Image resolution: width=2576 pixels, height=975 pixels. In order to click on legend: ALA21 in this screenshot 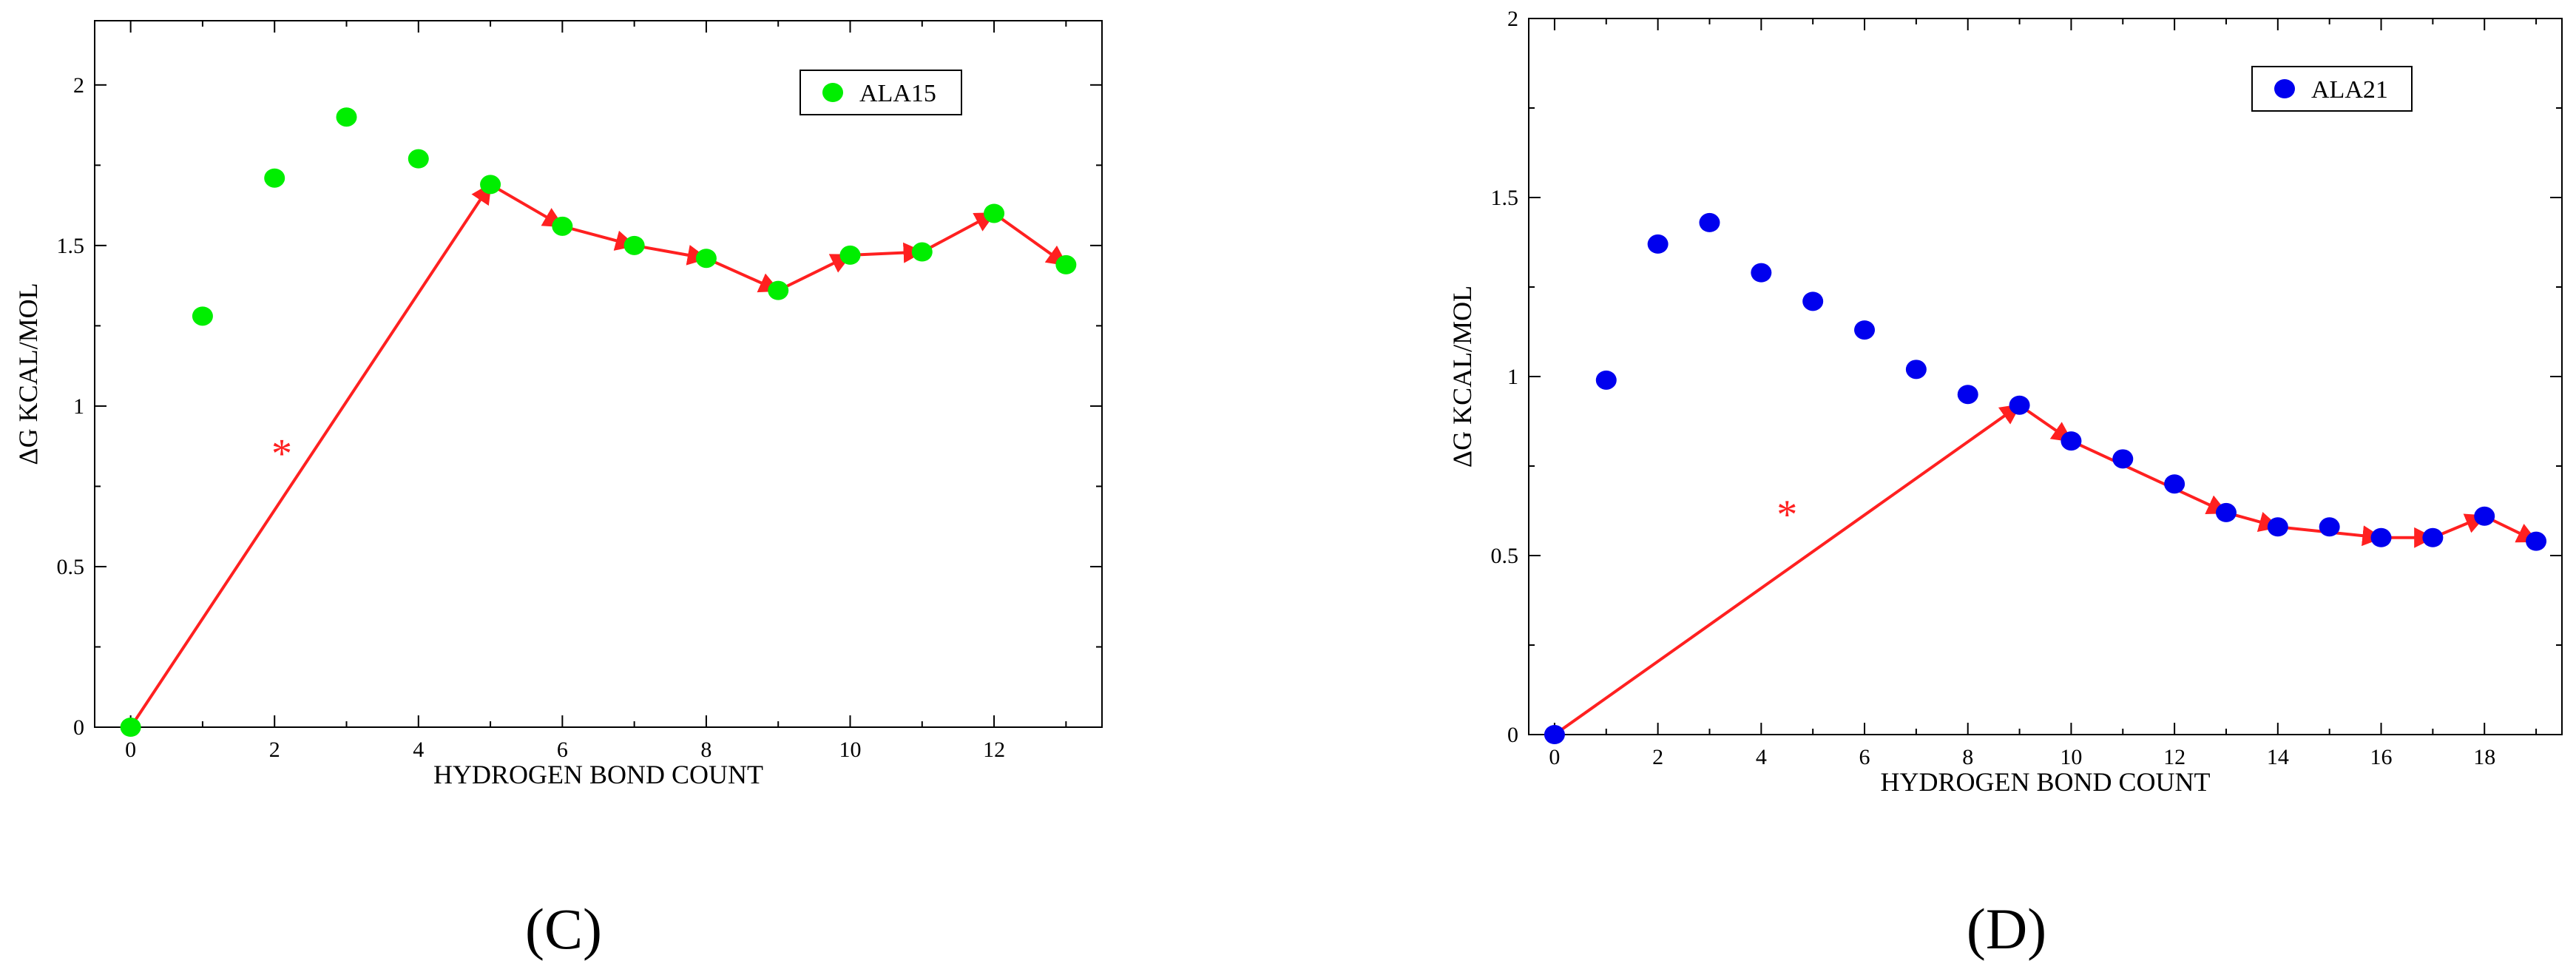, I will do `click(2332, 89)`.